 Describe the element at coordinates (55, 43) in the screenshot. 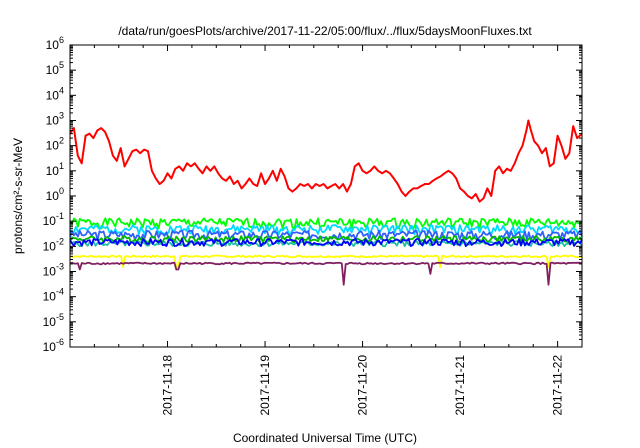

I see `y-tick-label: 10⁶` at that location.